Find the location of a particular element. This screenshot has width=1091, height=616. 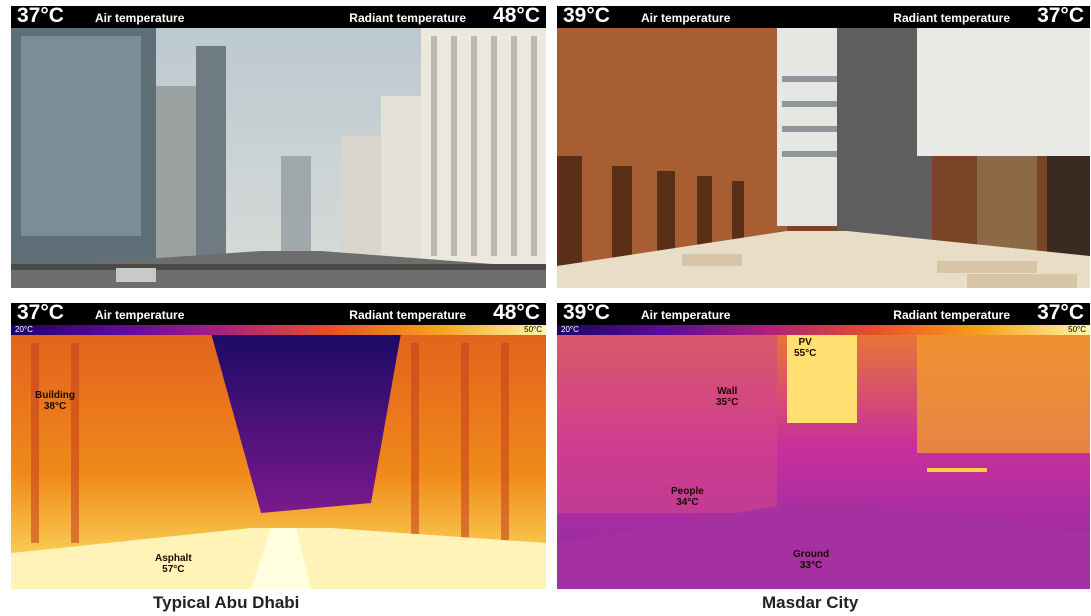

annotation-name: People is located at coordinates (687, 491).